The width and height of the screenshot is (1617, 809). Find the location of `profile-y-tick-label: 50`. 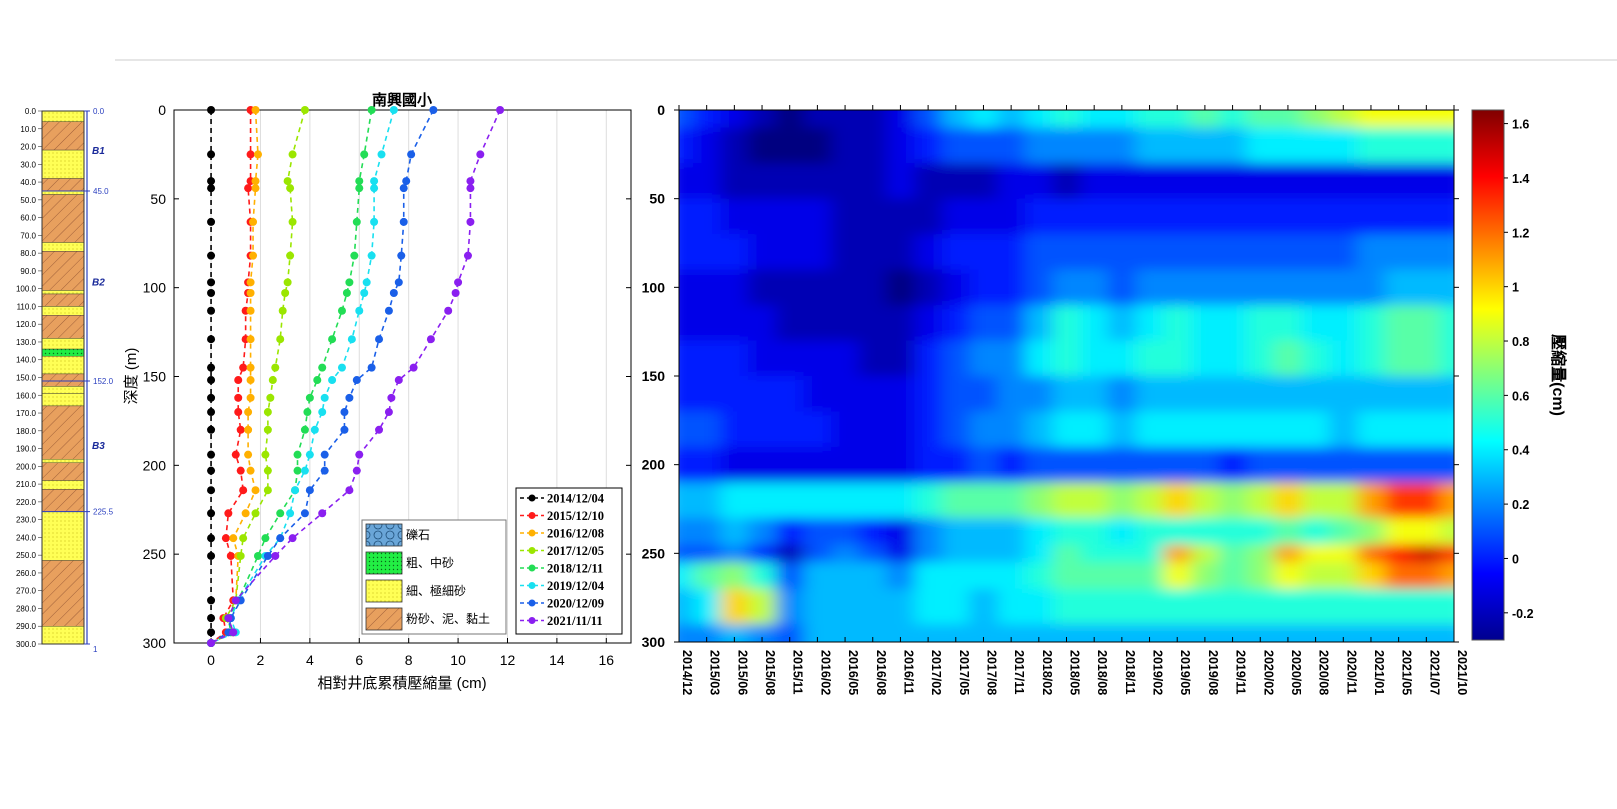

profile-y-tick-label: 50 is located at coordinates (158, 199).